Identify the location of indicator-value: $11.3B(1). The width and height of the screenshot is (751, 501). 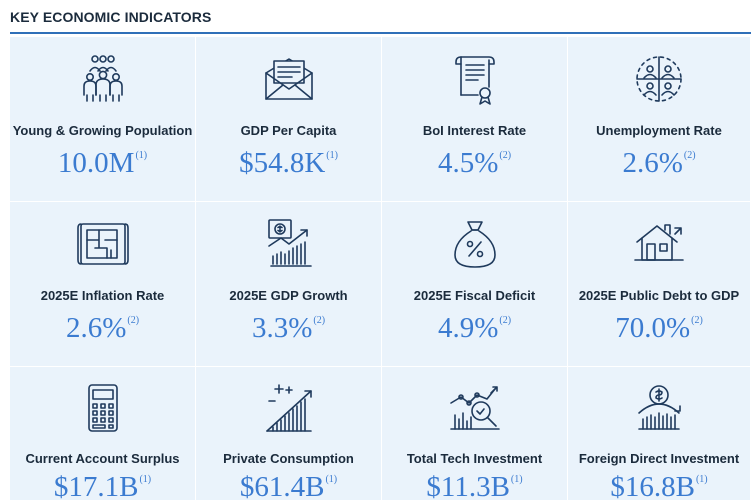
(474, 486).